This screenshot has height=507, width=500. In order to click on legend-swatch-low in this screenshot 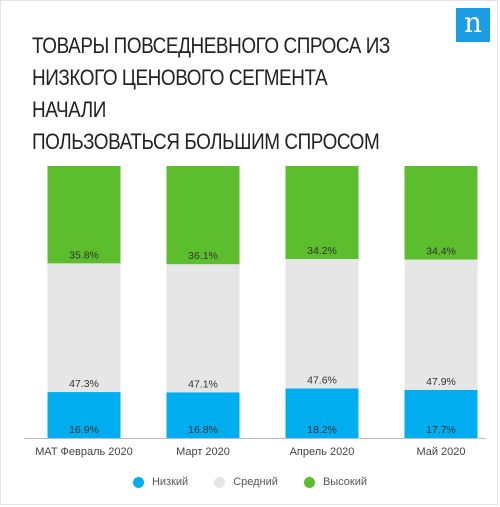, I will do `click(138, 482)`.